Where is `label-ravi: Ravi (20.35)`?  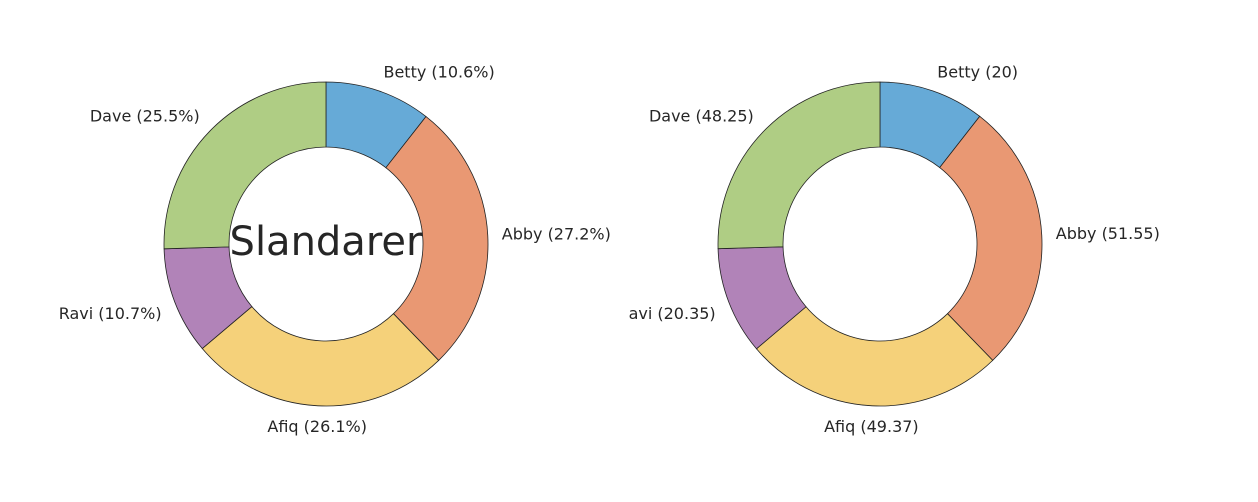
label-ravi: Ravi (20.35) is located at coordinates (672, 313).